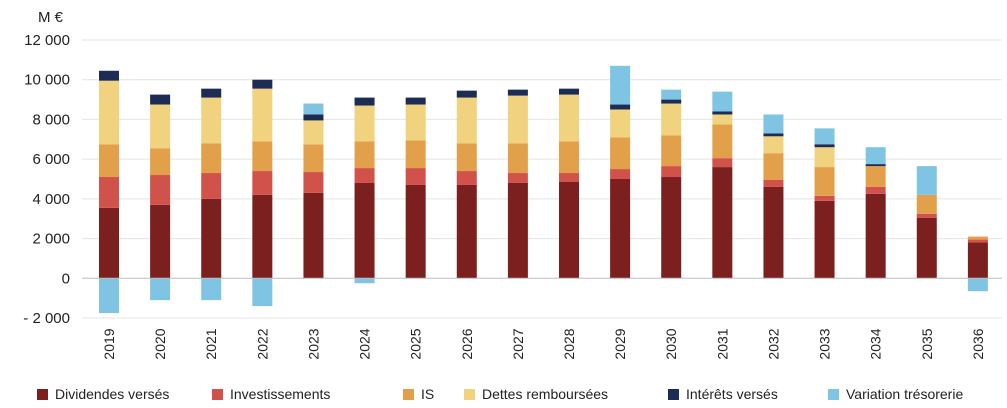 The height and width of the screenshot is (408, 1007). I want to click on x-tick-label: 2023, so click(313, 343).